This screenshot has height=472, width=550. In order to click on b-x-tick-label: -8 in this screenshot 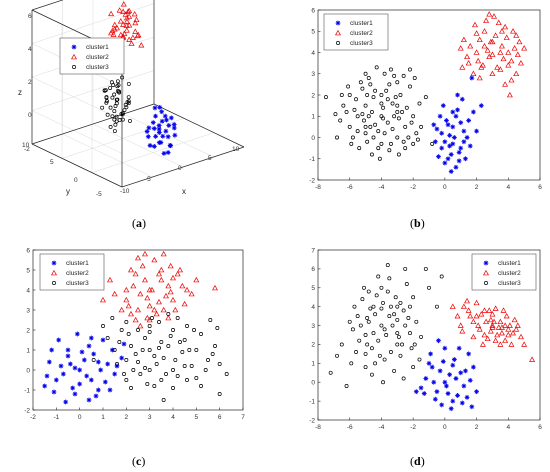, I will do `click(318, 187)`.